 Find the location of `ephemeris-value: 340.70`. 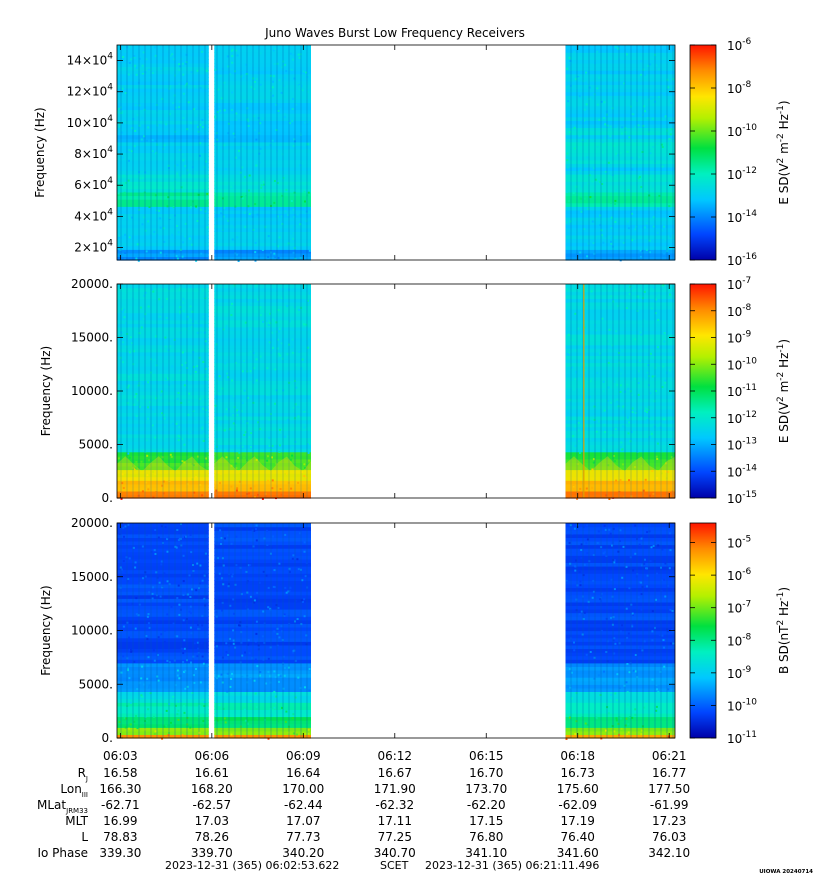

ephemeris-value: 340.70 is located at coordinates (395, 853).